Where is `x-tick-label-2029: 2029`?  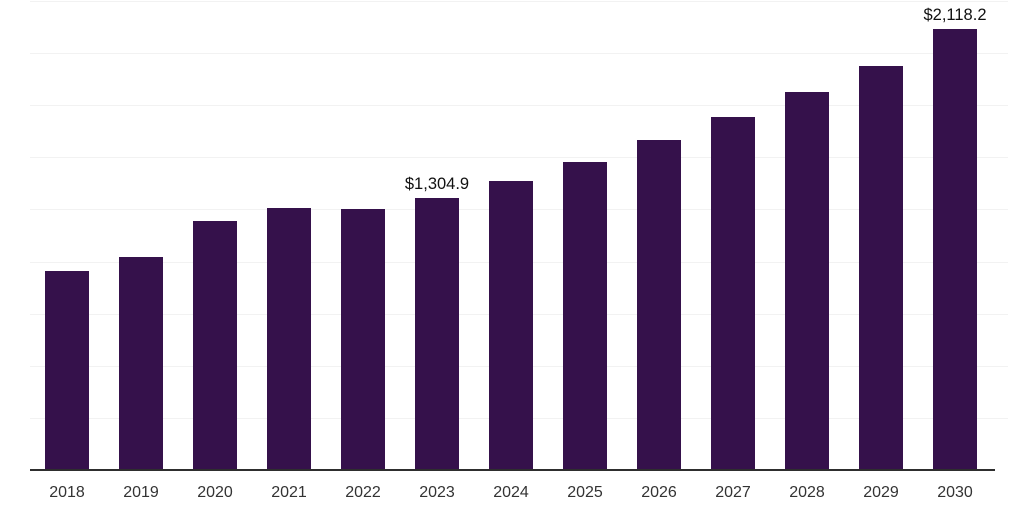
x-tick-label-2029: 2029 is located at coordinates (881, 492).